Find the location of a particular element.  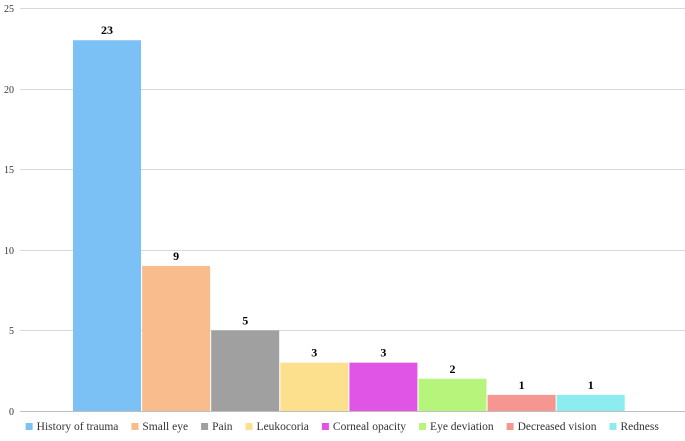

data-label: 5 is located at coordinates (245, 320).